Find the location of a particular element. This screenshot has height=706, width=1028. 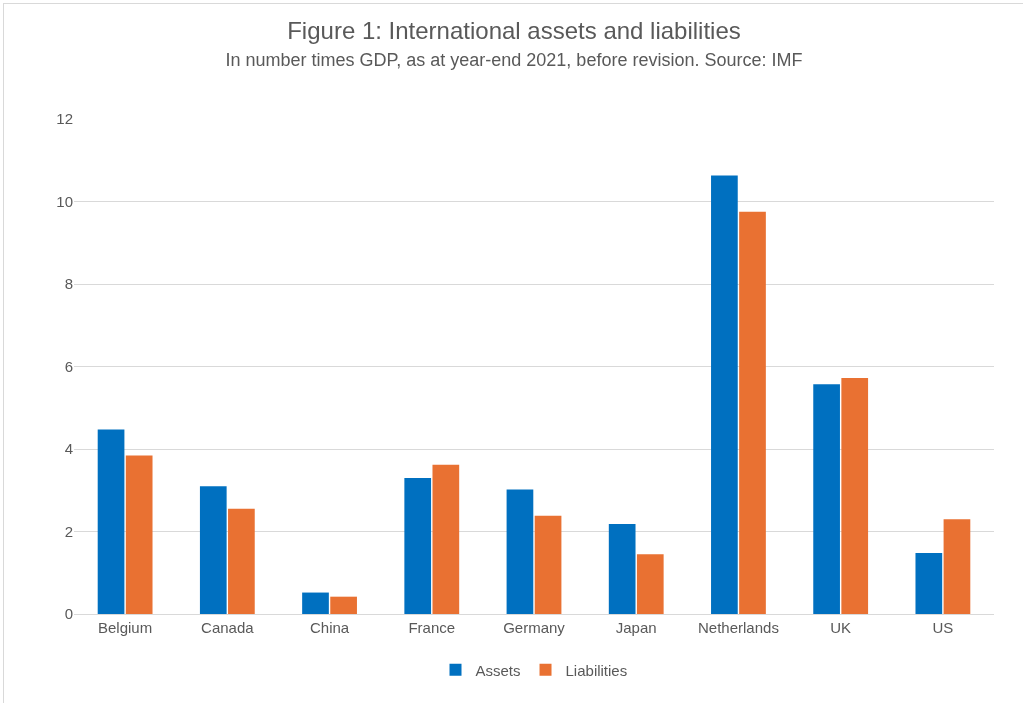

x-tick-label: Netherlands is located at coordinates (738, 627).